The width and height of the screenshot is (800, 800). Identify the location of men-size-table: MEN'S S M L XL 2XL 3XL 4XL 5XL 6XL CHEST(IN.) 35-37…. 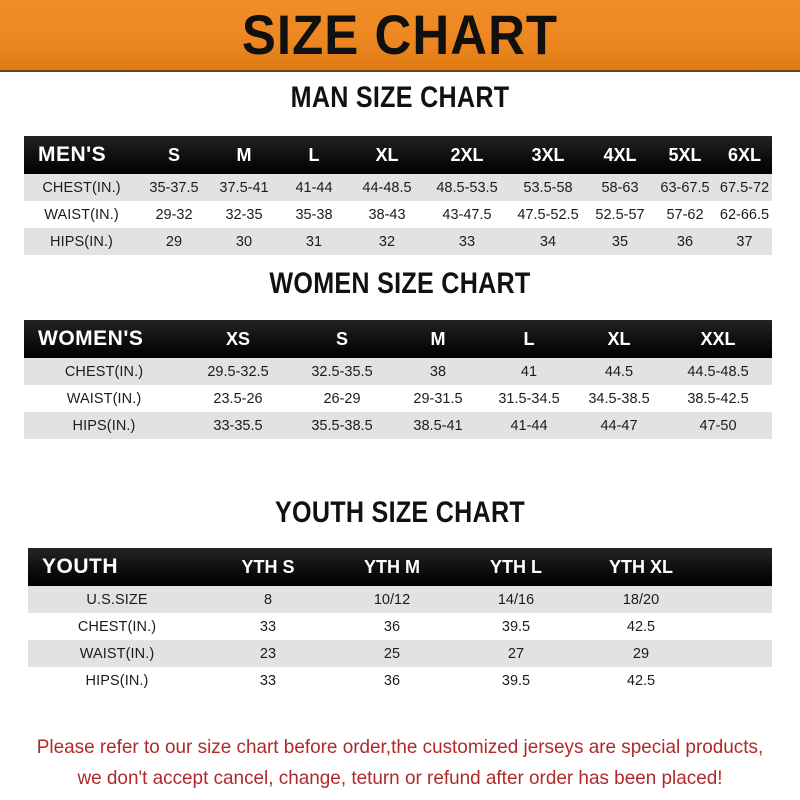
(398, 195).